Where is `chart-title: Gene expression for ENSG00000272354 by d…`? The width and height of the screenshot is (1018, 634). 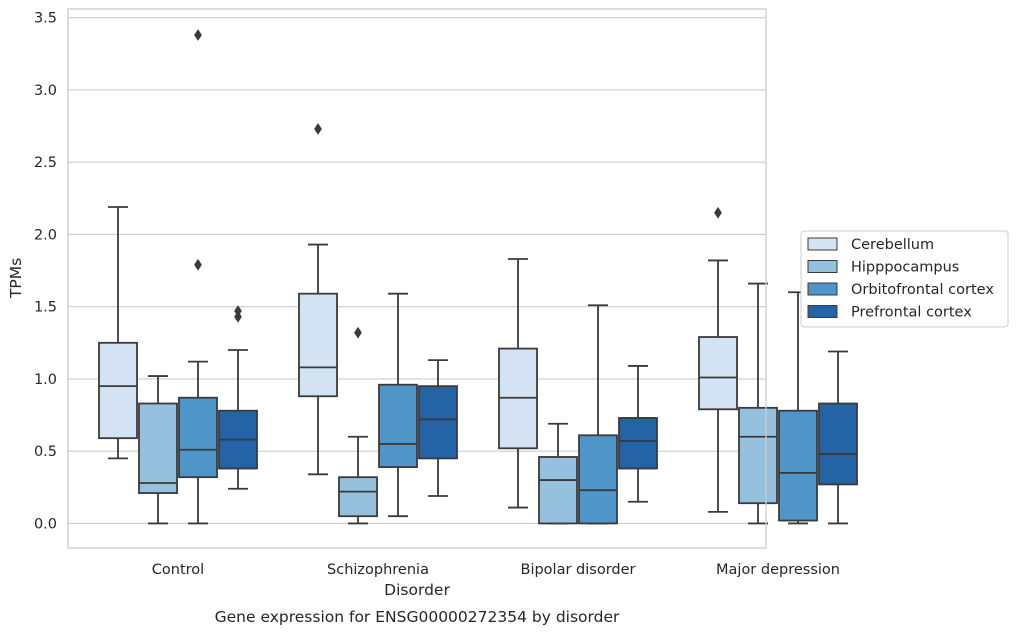
chart-title: Gene expression for ENSG00000272354 by d… is located at coordinates (417, 617).